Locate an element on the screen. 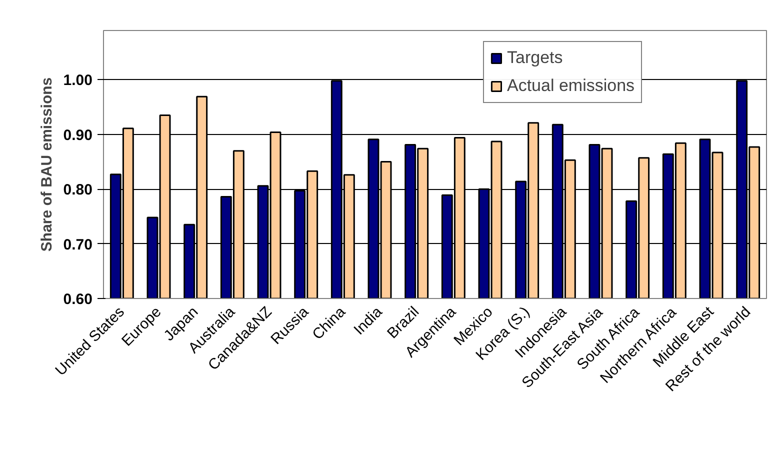  y-tick-label: 1.00 is located at coordinates (78, 81).